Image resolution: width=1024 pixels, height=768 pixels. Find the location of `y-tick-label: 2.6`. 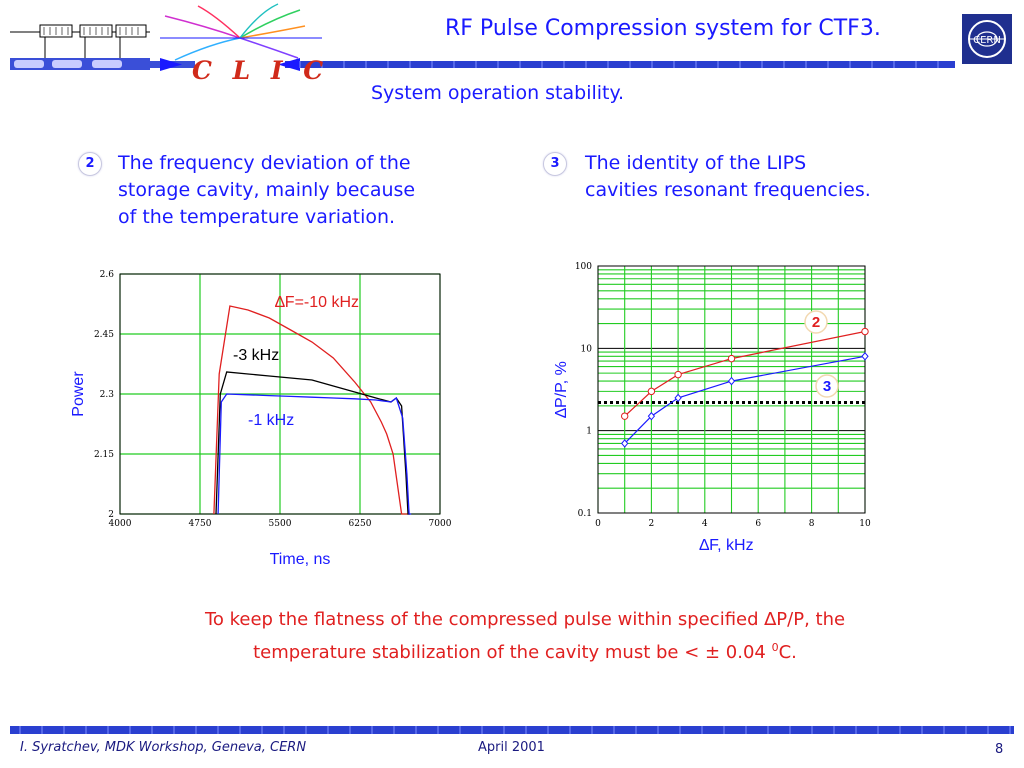

y-tick-label: 2.6 is located at coordinates (107, 275).